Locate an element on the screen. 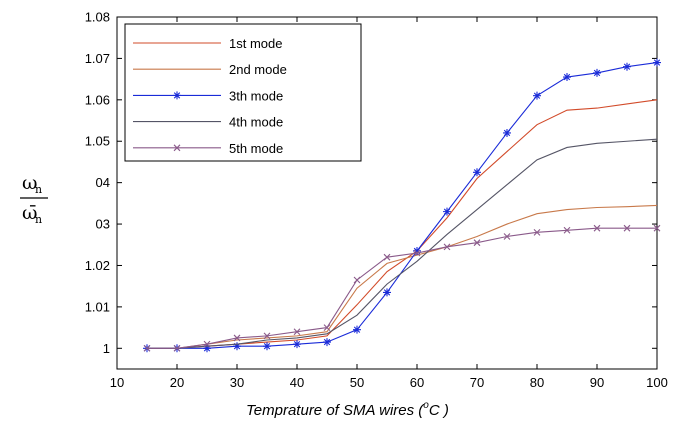 The image size is (673, 425). y-tick-label: 1.02 is located at coordinates (97, 265).